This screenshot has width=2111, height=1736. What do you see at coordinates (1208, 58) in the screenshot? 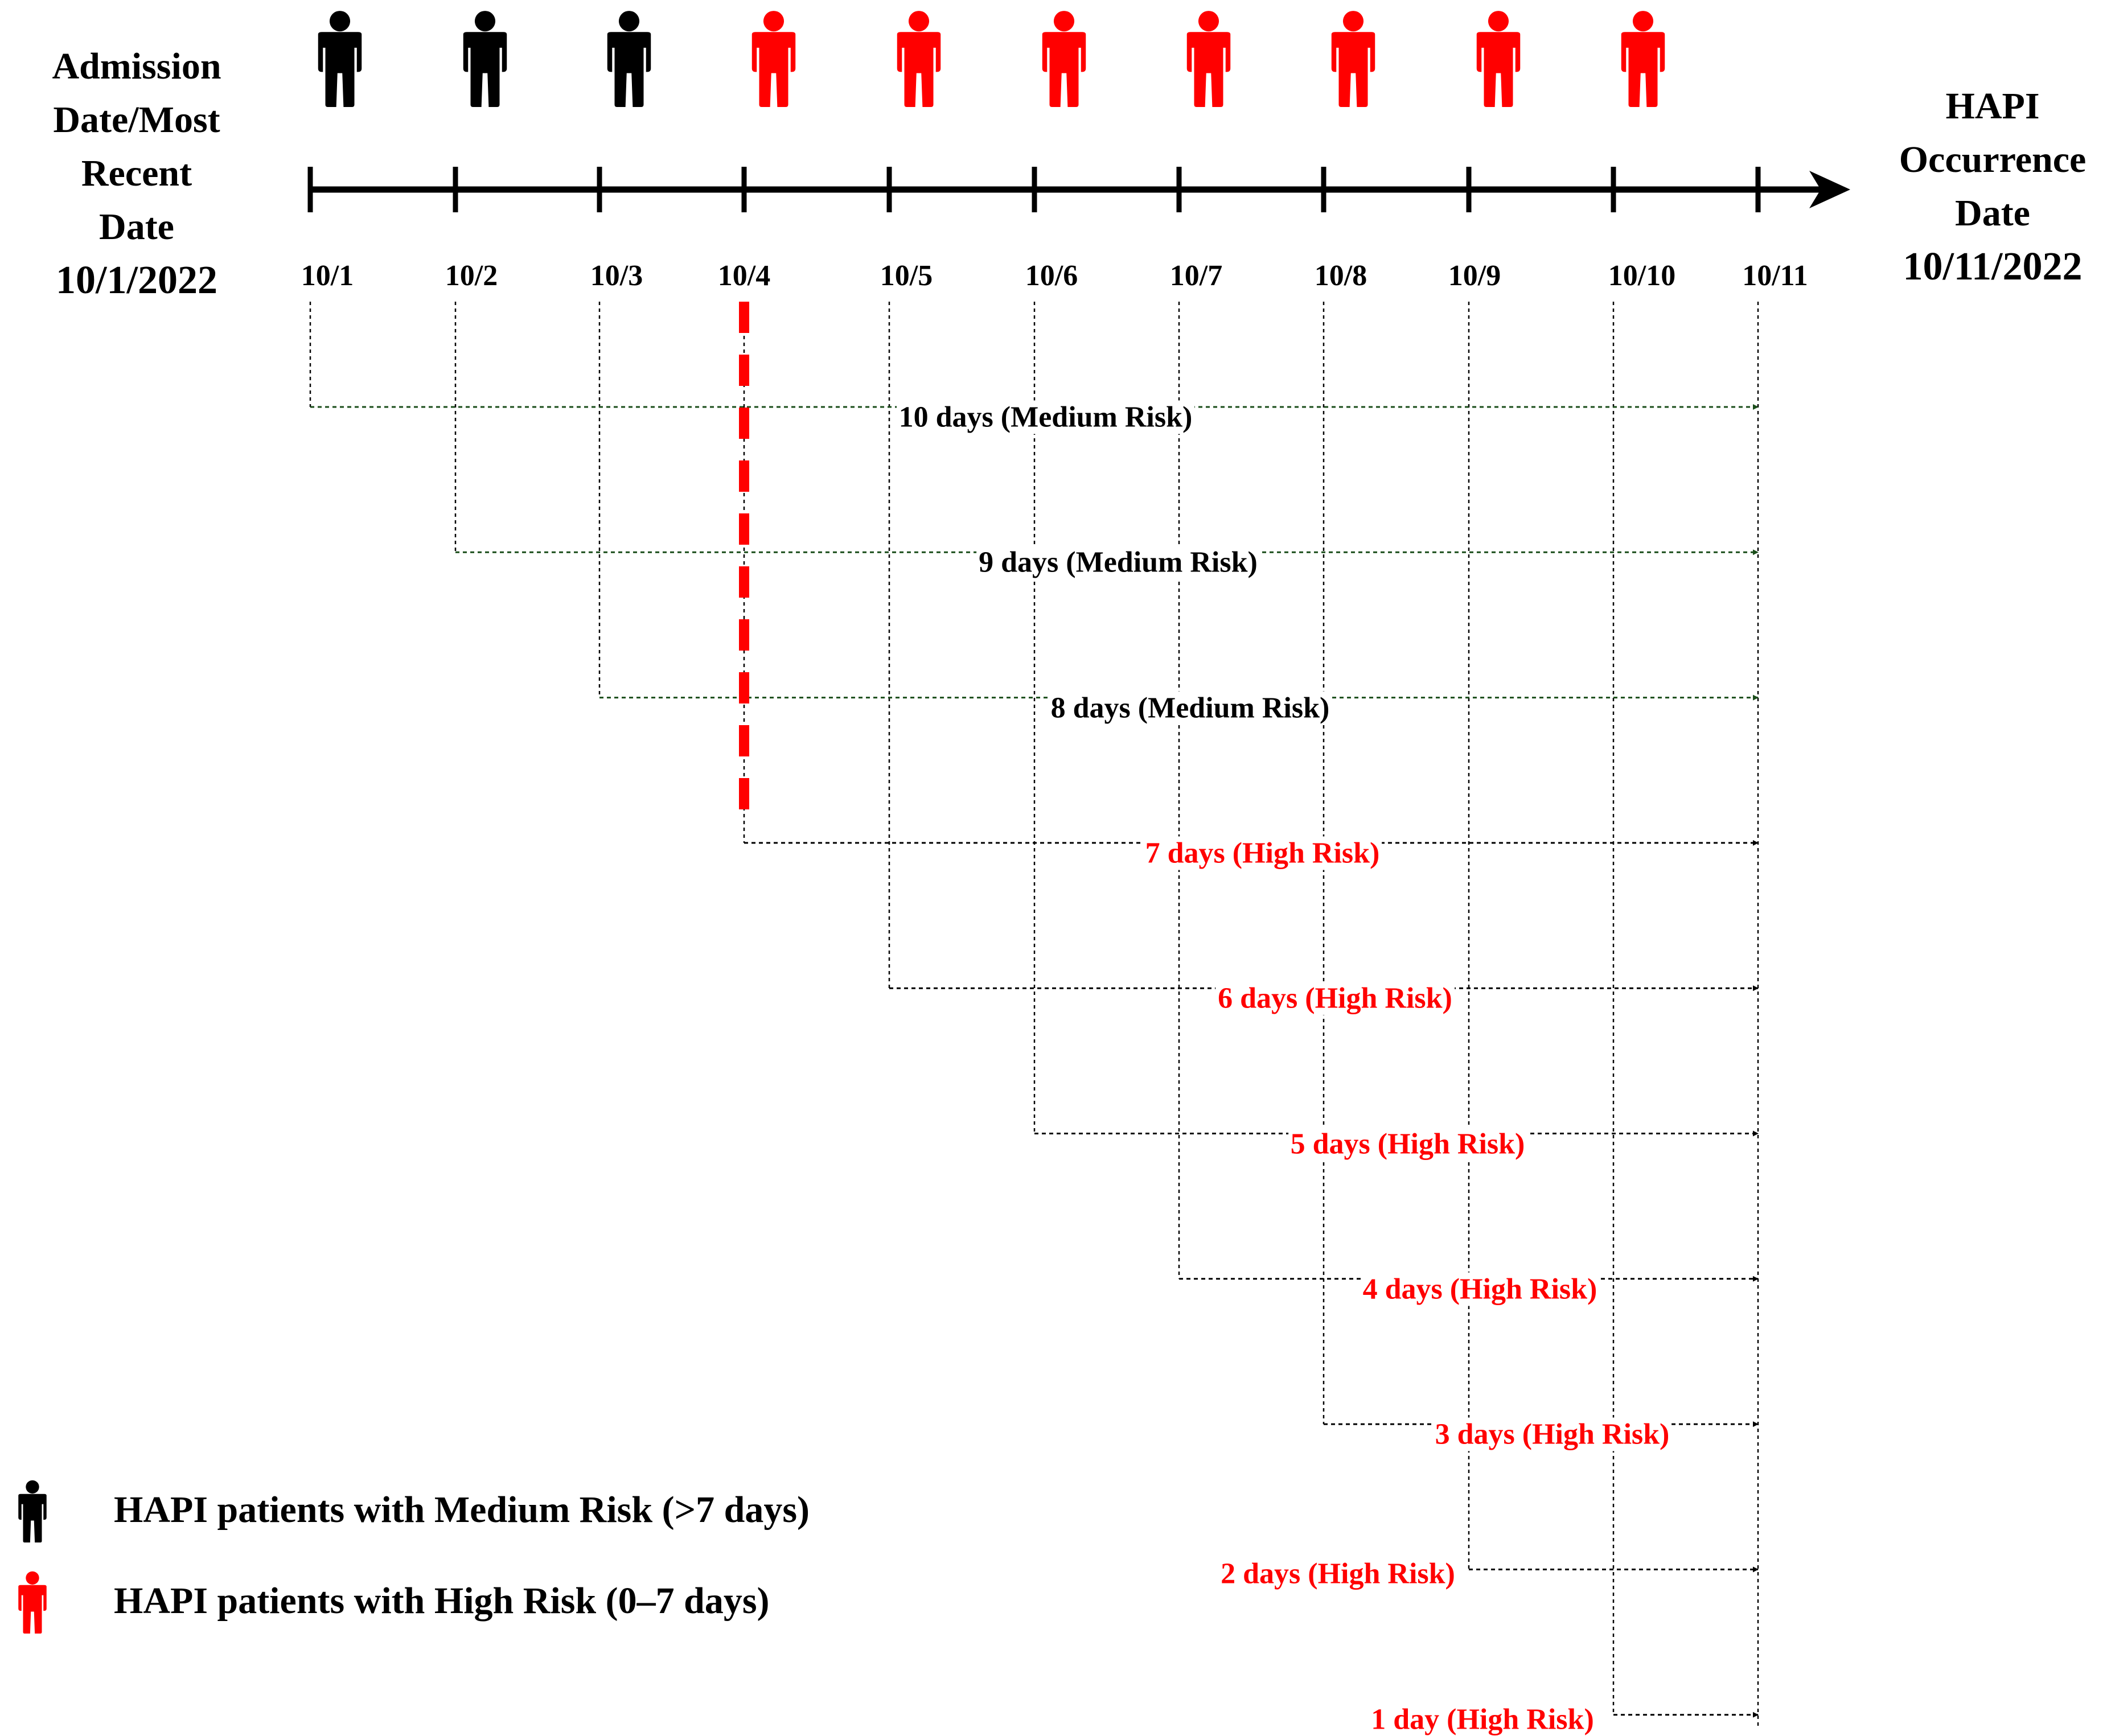
I see `patient-icon-10-7-high` at bounding box center [1208, 58].